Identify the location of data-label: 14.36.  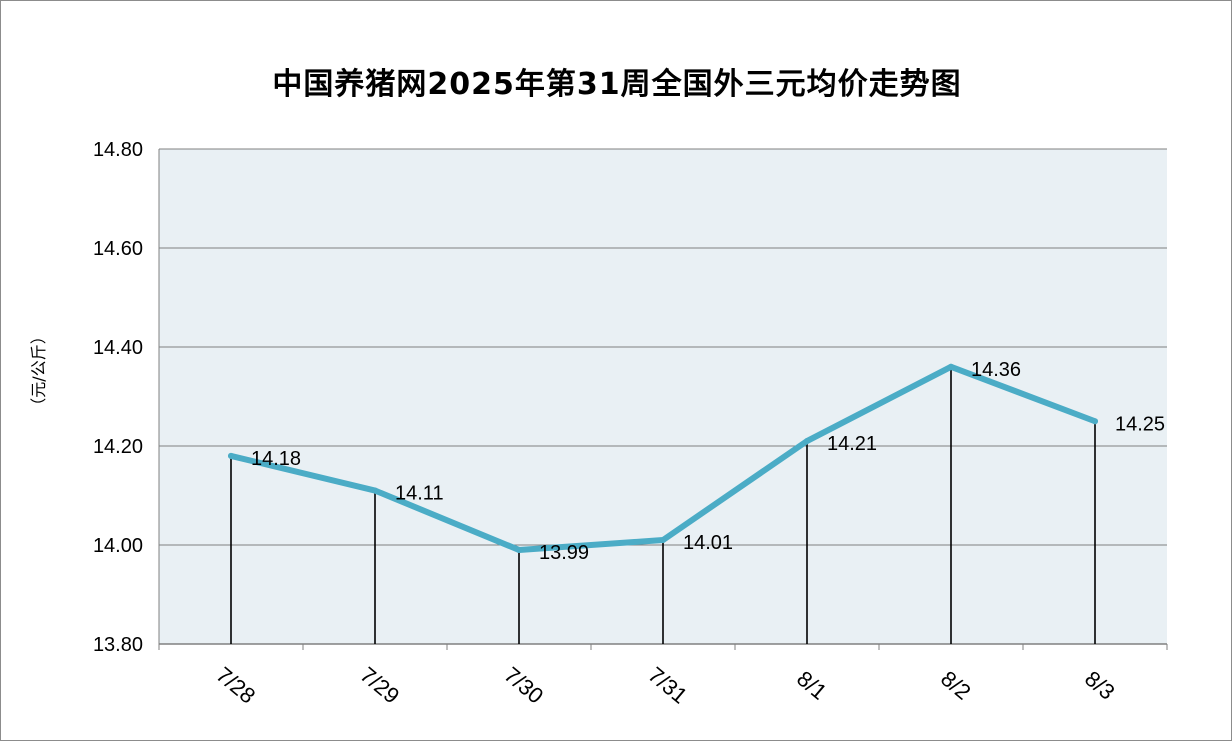
(996, 370).